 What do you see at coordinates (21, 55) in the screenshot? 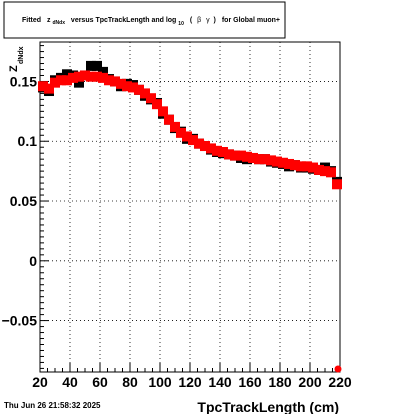
I see `y-axis-title-sub: dNdx` at bounding box center [21, 55].